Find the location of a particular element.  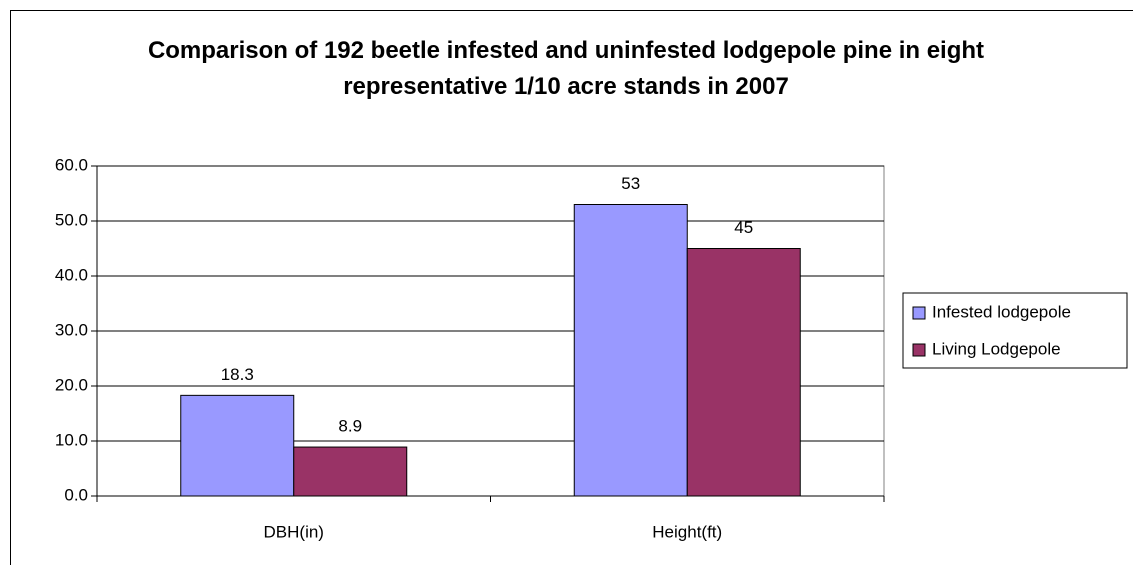

legend-label: Infested lodgepole is located at coordinates (1001, 311).